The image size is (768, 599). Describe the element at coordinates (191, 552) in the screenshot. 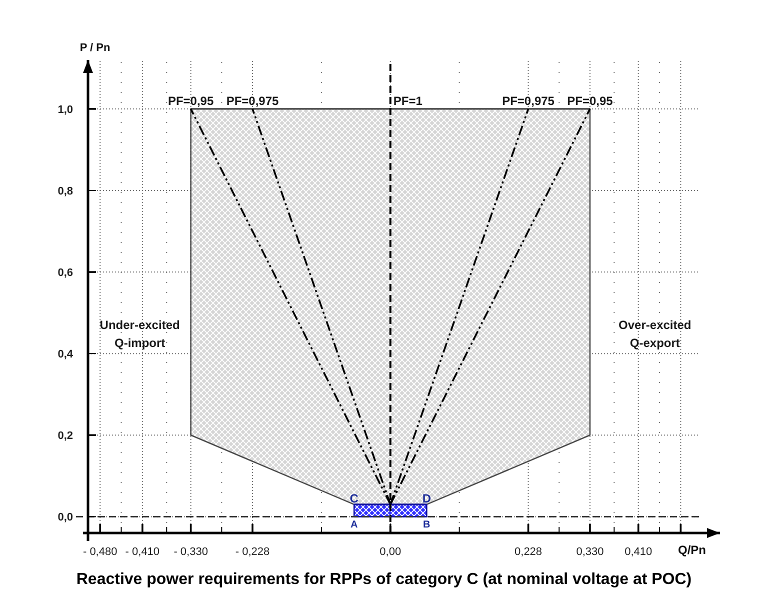

I see `x-tick-label: - 0,330` at that location.